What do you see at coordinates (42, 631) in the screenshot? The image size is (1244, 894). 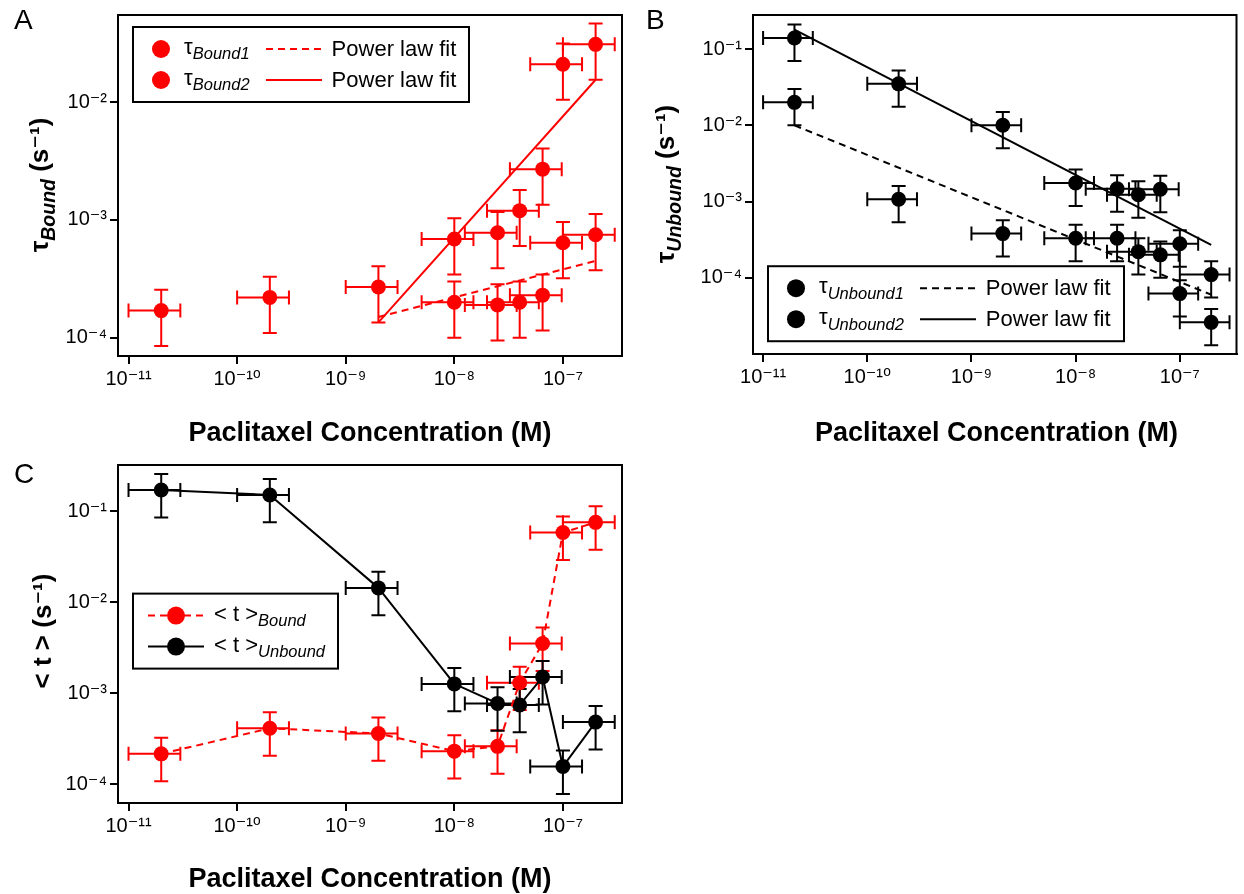 I see `y-axis-title: < t > (s⁻¹)` at bounding box center [42, 631].